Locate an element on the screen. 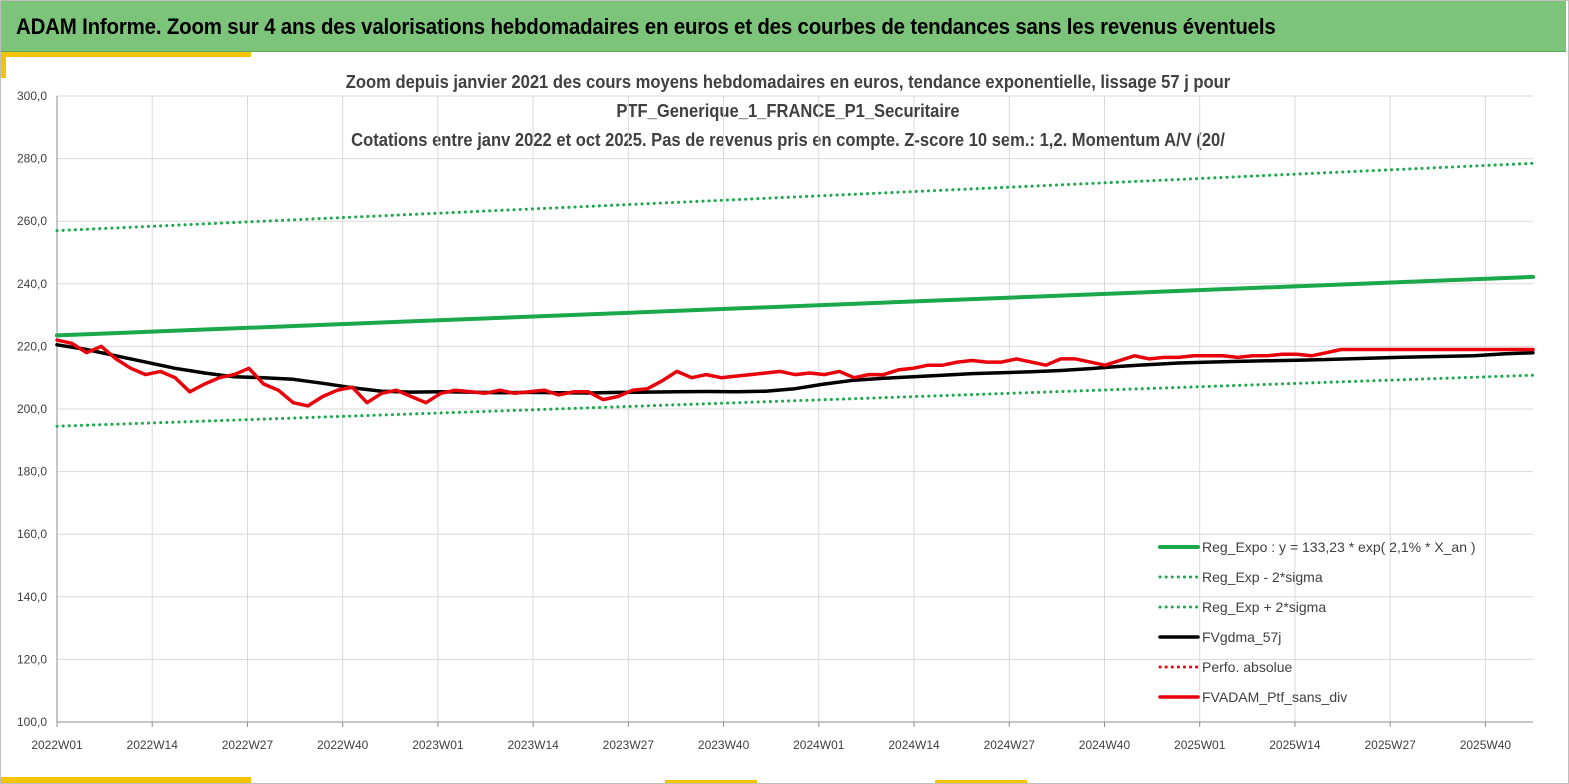 Image resolution: width=1569 pixels, height=784 pixels. y-tick-label: 180,0 is located at coordinates (32, 472).